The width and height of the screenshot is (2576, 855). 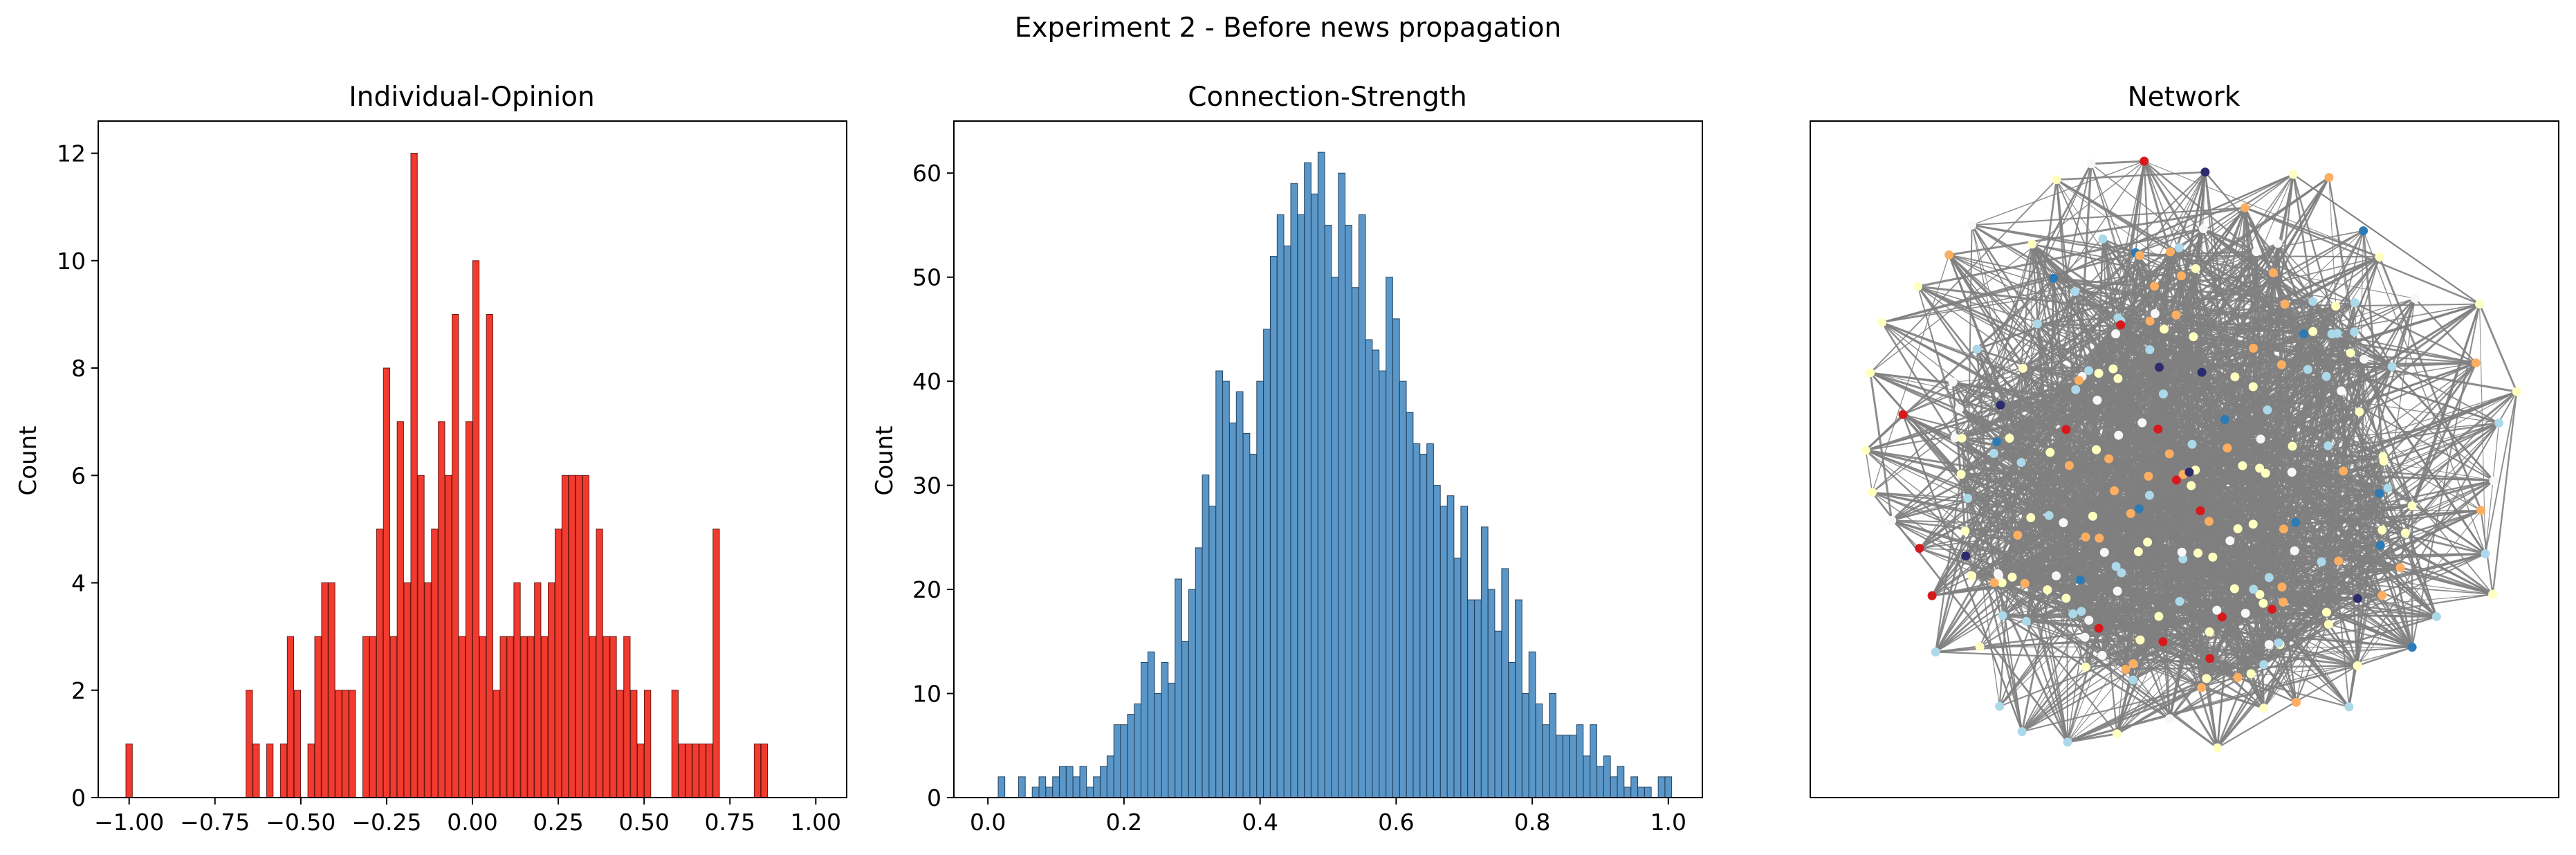 I want to click on x-tick-label: −0.75, so click(x=215, y=822).